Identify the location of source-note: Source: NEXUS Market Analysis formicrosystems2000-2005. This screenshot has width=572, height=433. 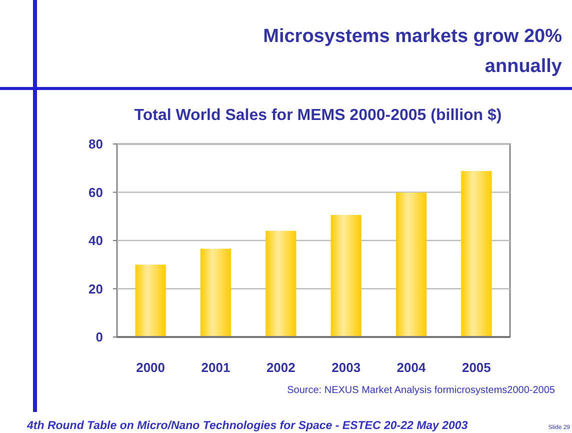
(421, 390).